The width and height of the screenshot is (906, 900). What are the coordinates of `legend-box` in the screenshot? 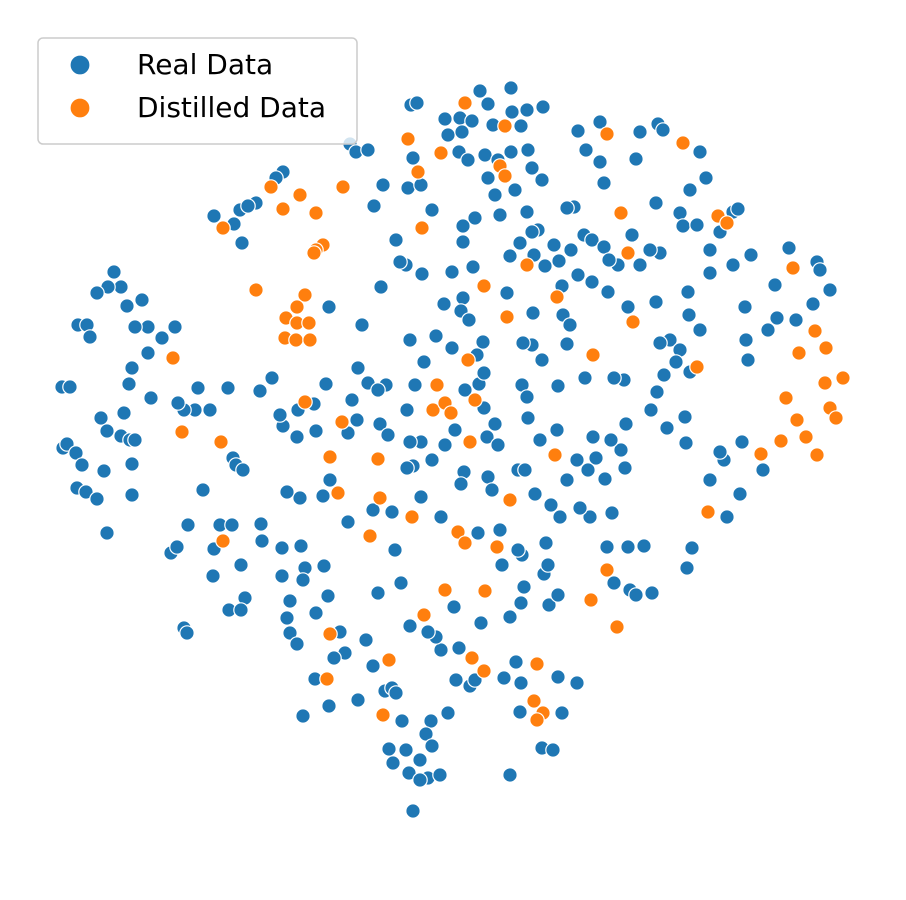 It's located at (197, 91).